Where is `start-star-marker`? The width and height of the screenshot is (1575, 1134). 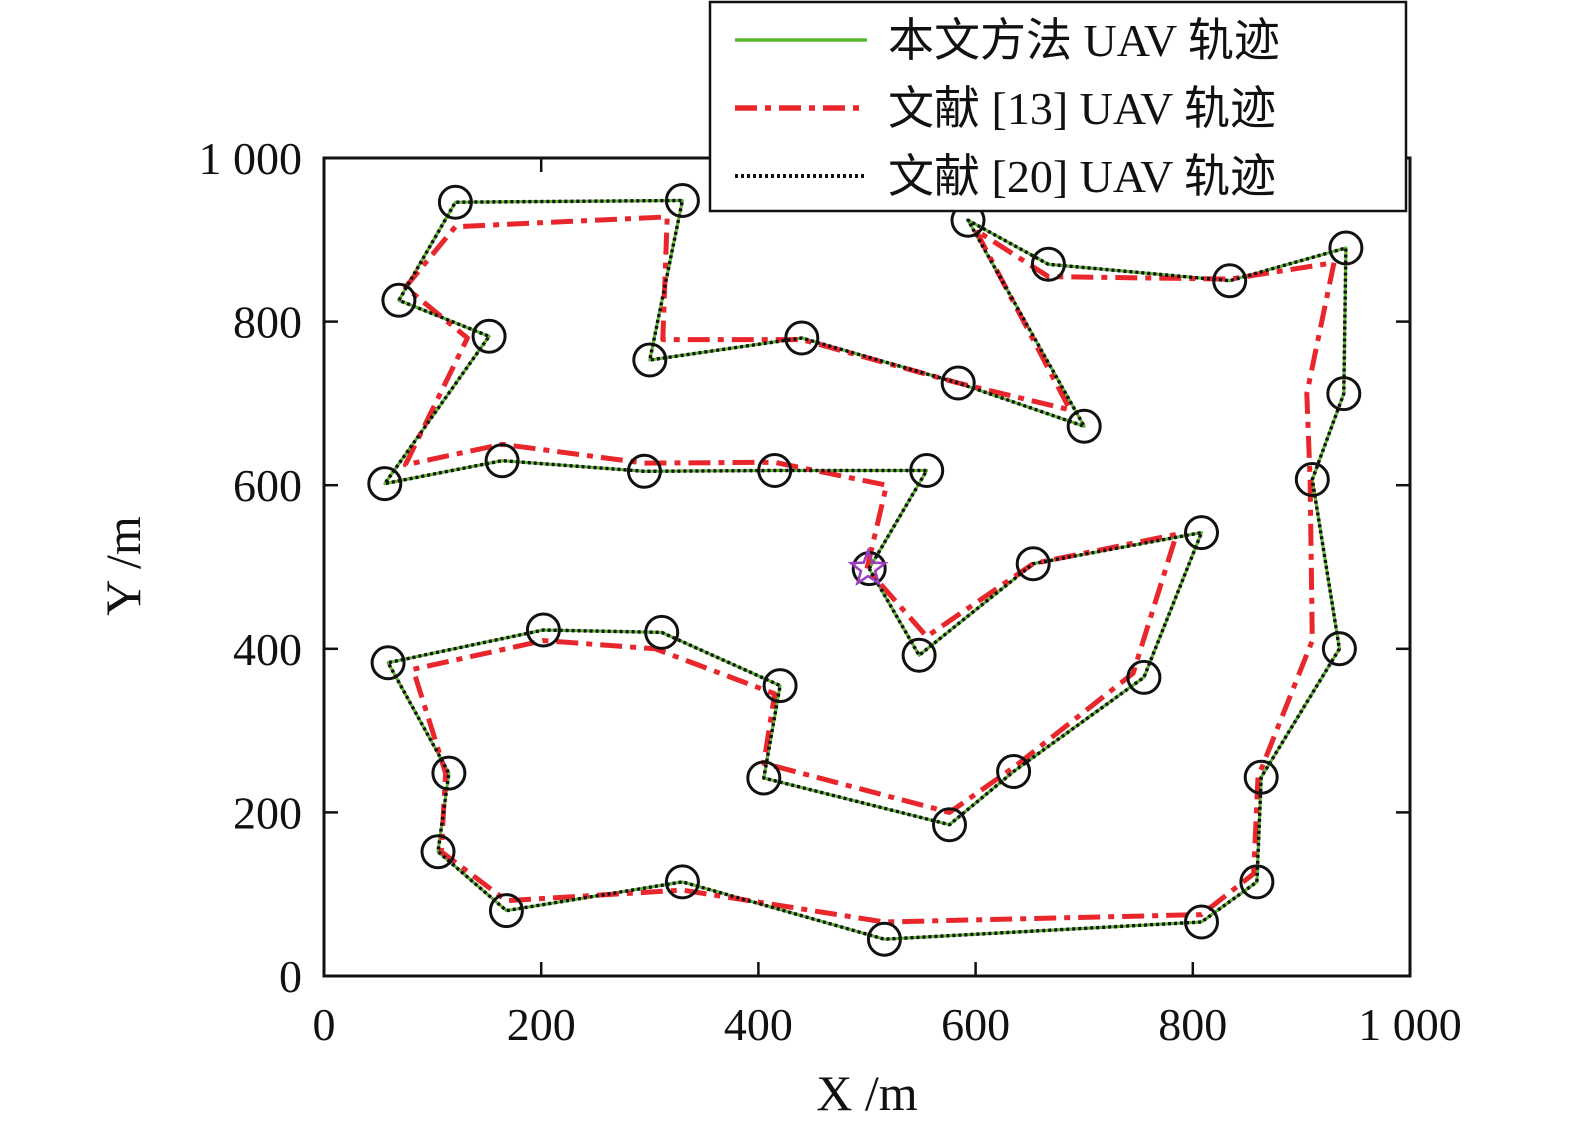 start-star-marker is located at coordinates (868, 566).